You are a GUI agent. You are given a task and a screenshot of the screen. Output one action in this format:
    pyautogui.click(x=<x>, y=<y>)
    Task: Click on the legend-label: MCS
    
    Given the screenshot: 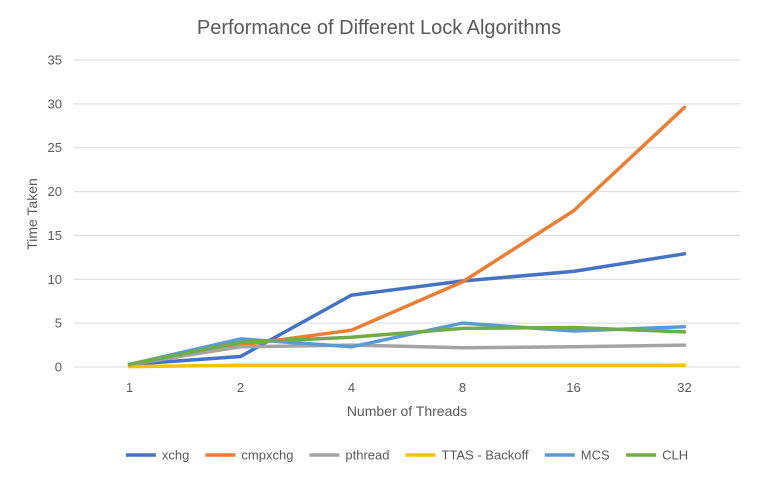 What is the action you would take?
    pyautogui.click(x=595, y=455)
    